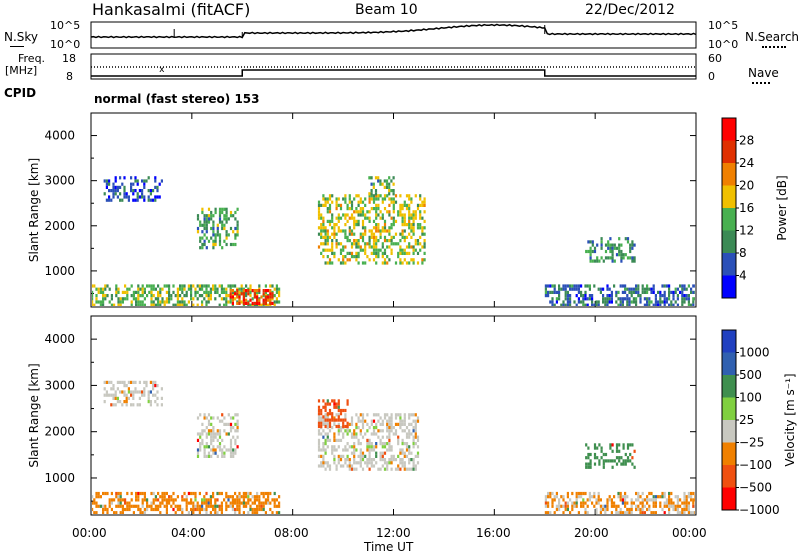 The height and width of the screenshot is (554, 800). What do you see at coordinates (689, 533) in the screenshot?
I see `time-tick-6: 00:00` at bounding box center [689, 533].